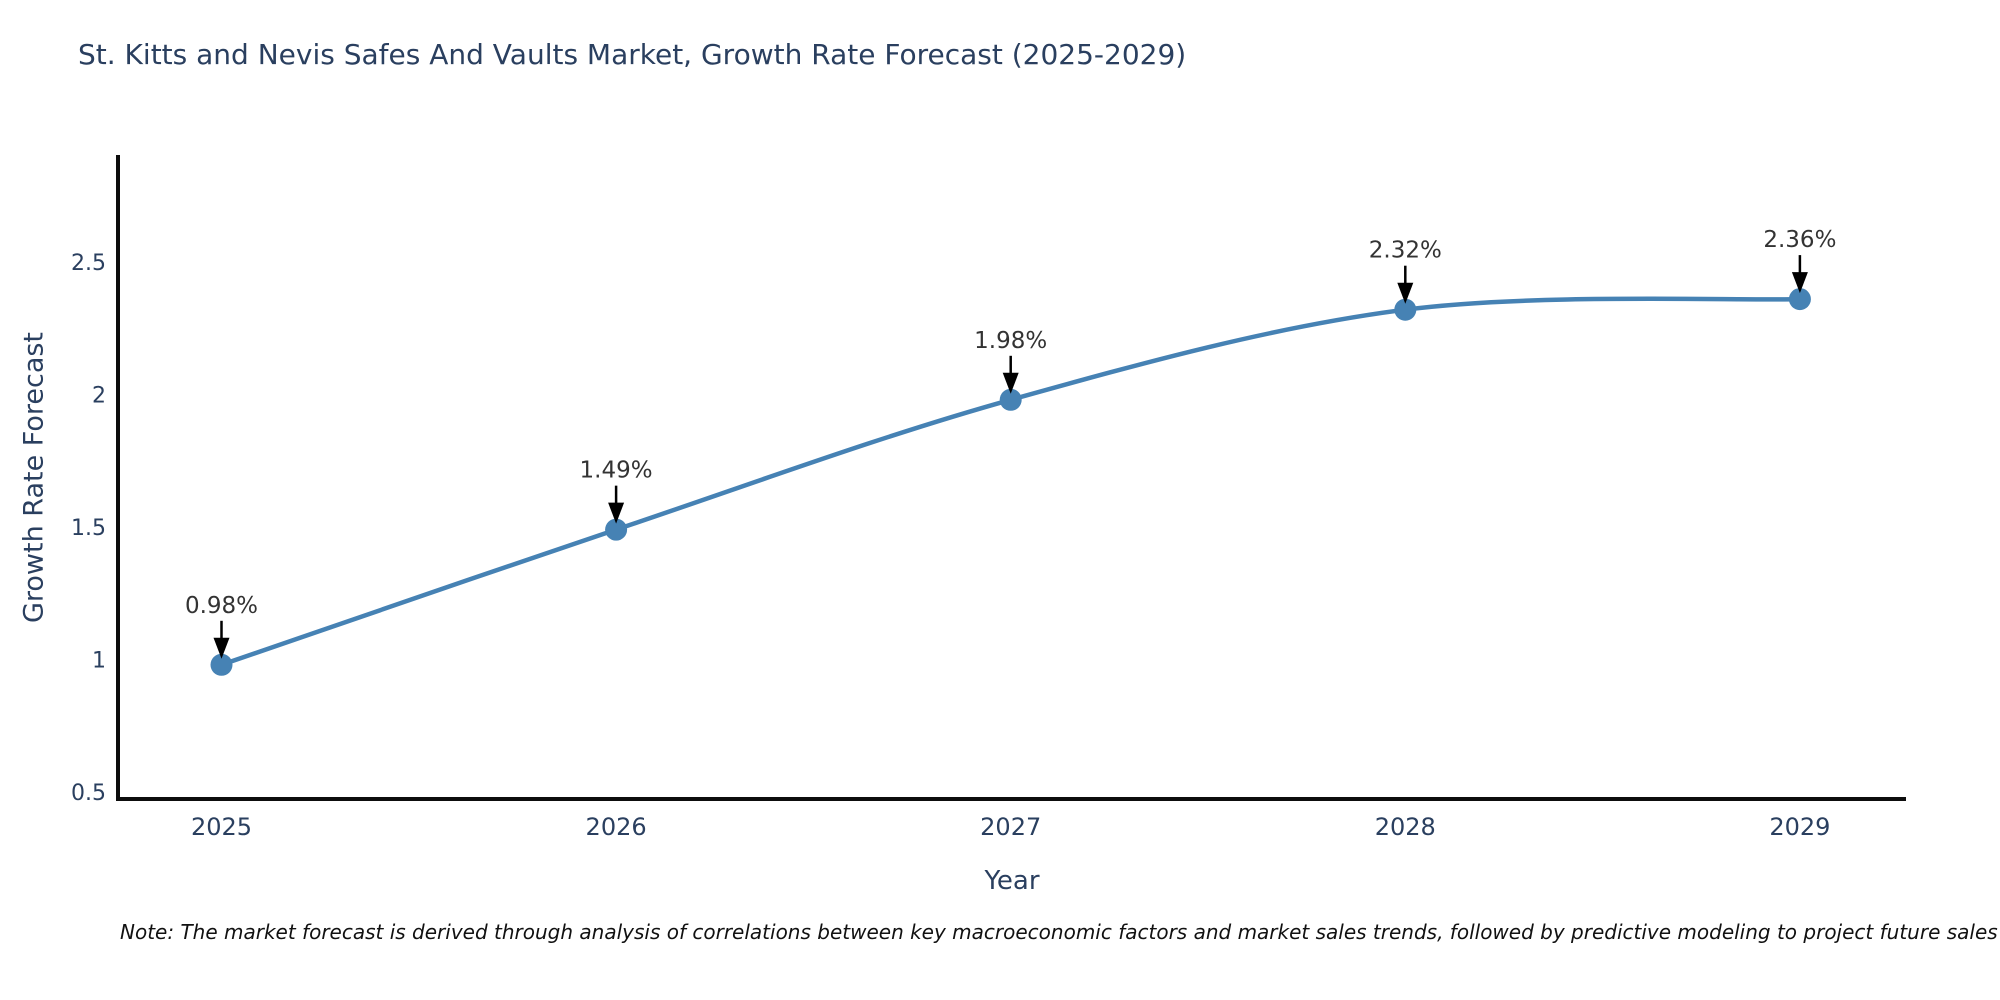 Image resolution: width=2000 pixels, height=1000 pixels. What do you see at coordinates (1405, 251) in the screenshot?
I see `data-point-label: 2.32%` at bounding box center [1405, 251].